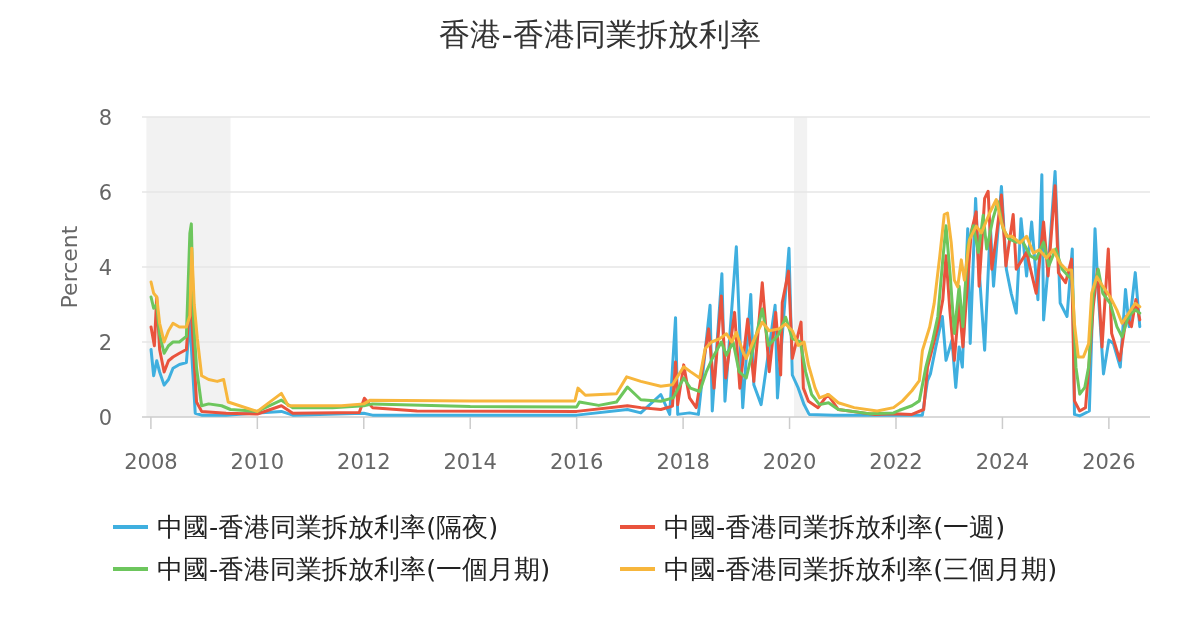 The height and width of the screenshot is (630, 1200). I want to click on x-tick-label: 2026, so click(1109, 462).